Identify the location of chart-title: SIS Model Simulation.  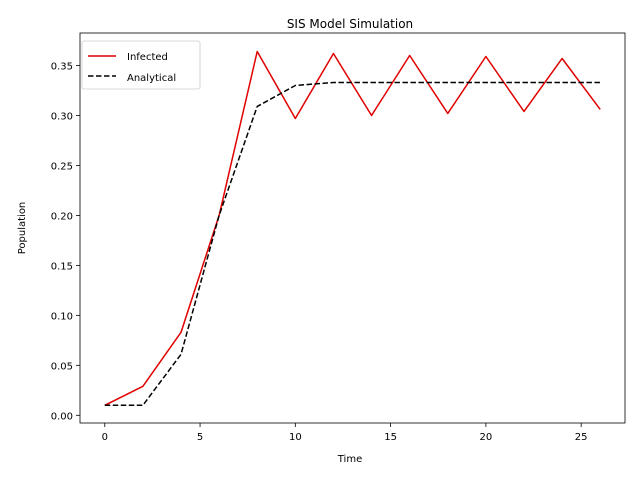
(350, 24).